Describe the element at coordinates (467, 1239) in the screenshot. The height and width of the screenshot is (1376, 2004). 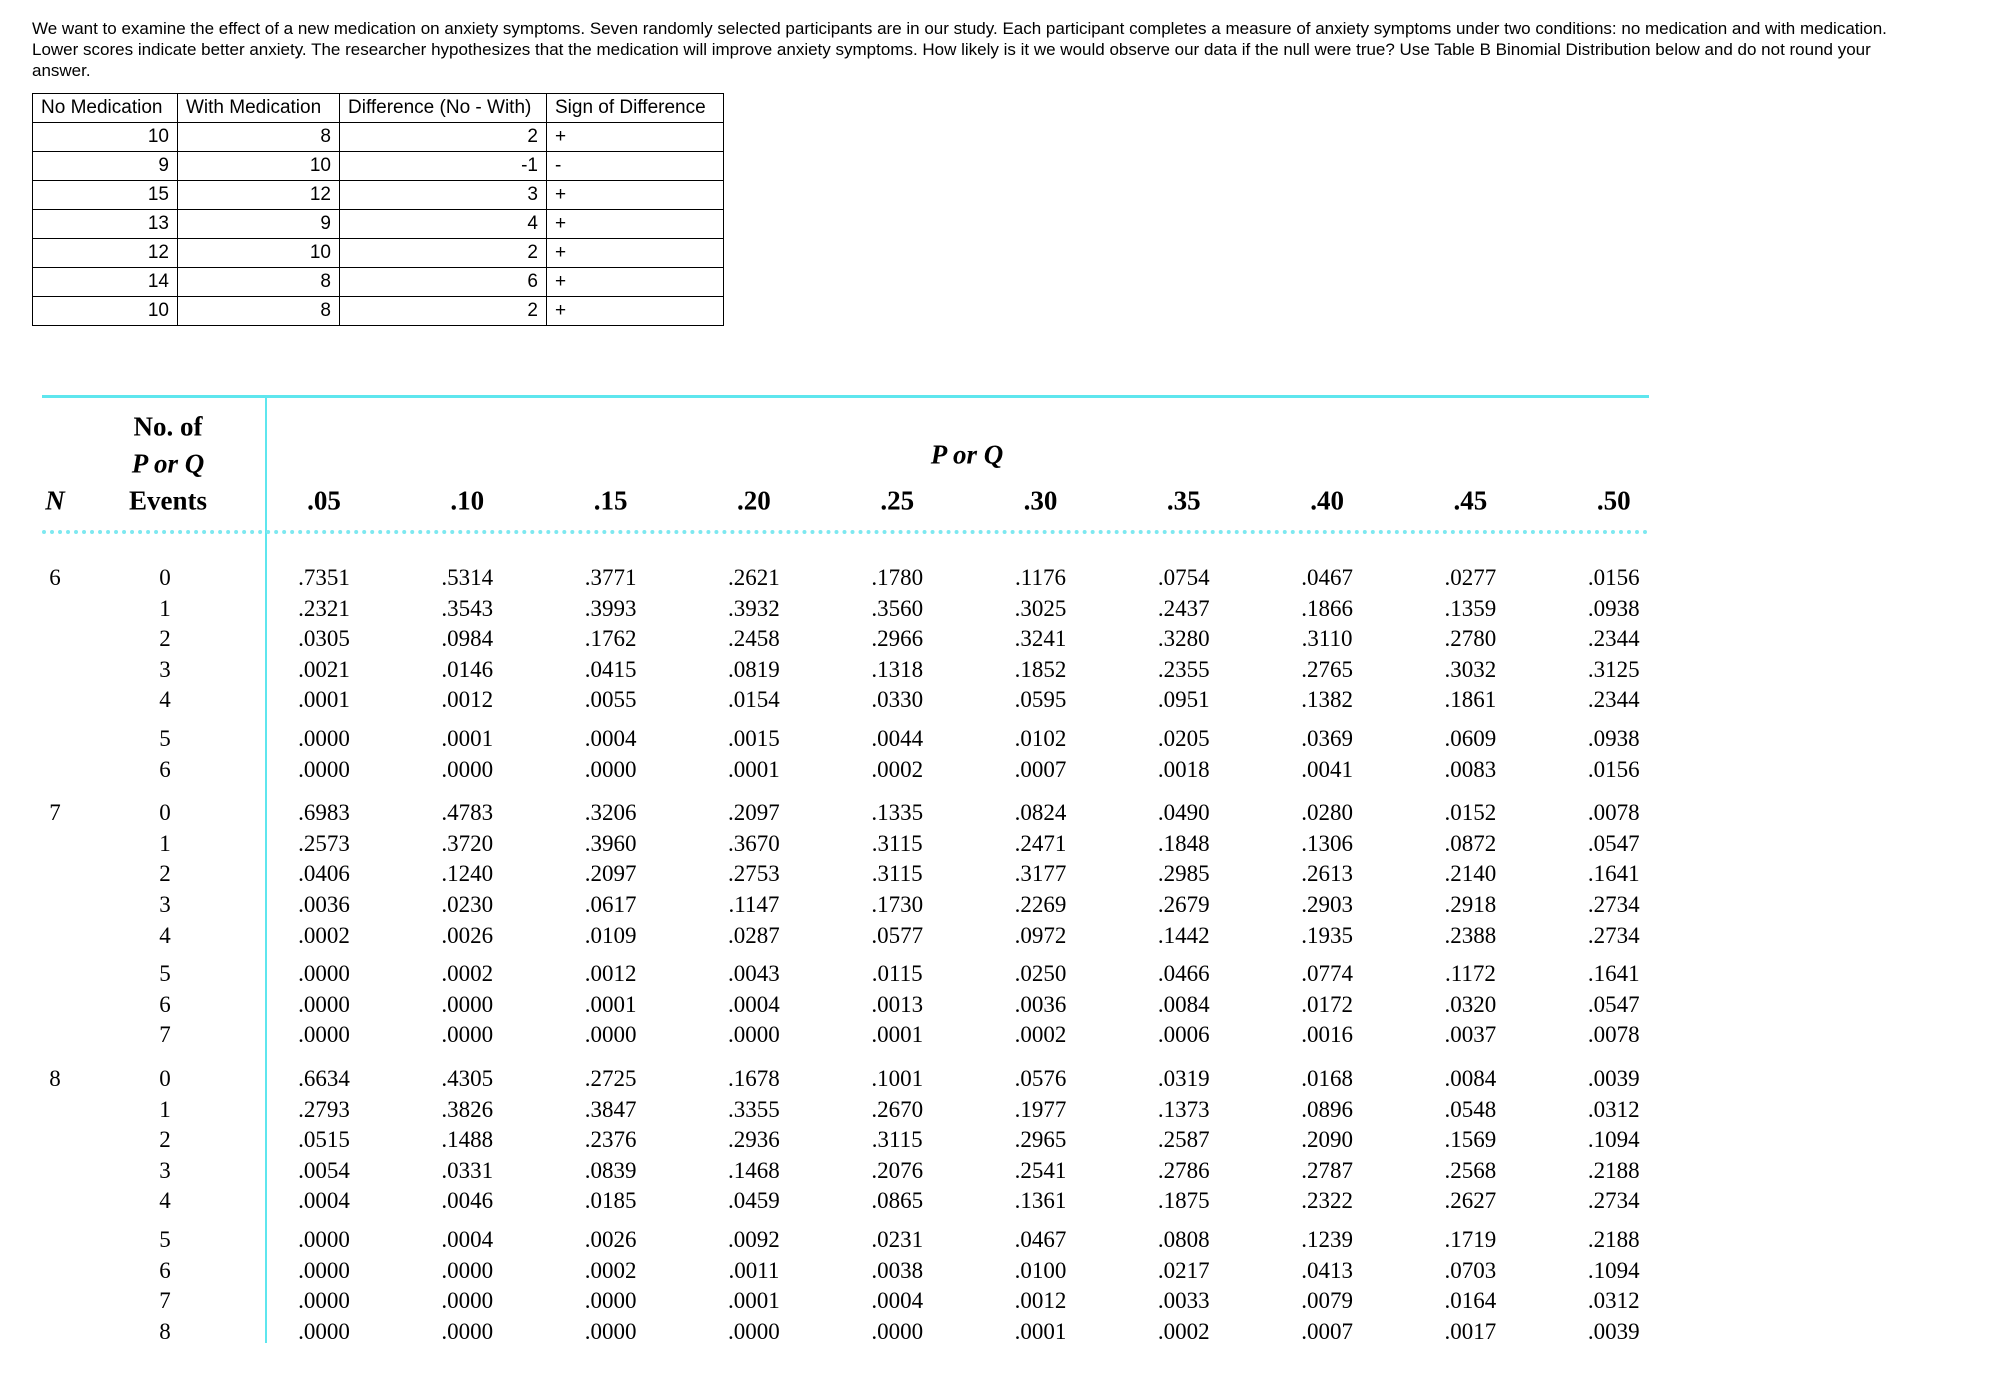
I see `probability: .0004` at that location.